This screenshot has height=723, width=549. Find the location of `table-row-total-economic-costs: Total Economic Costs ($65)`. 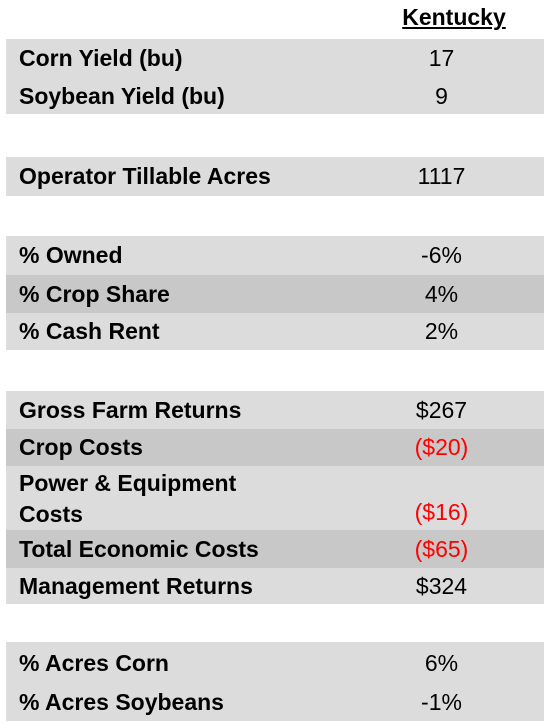

table-row-total-economic-costs: Total Economic Costs ($65) is located at coordinates (275, 549).